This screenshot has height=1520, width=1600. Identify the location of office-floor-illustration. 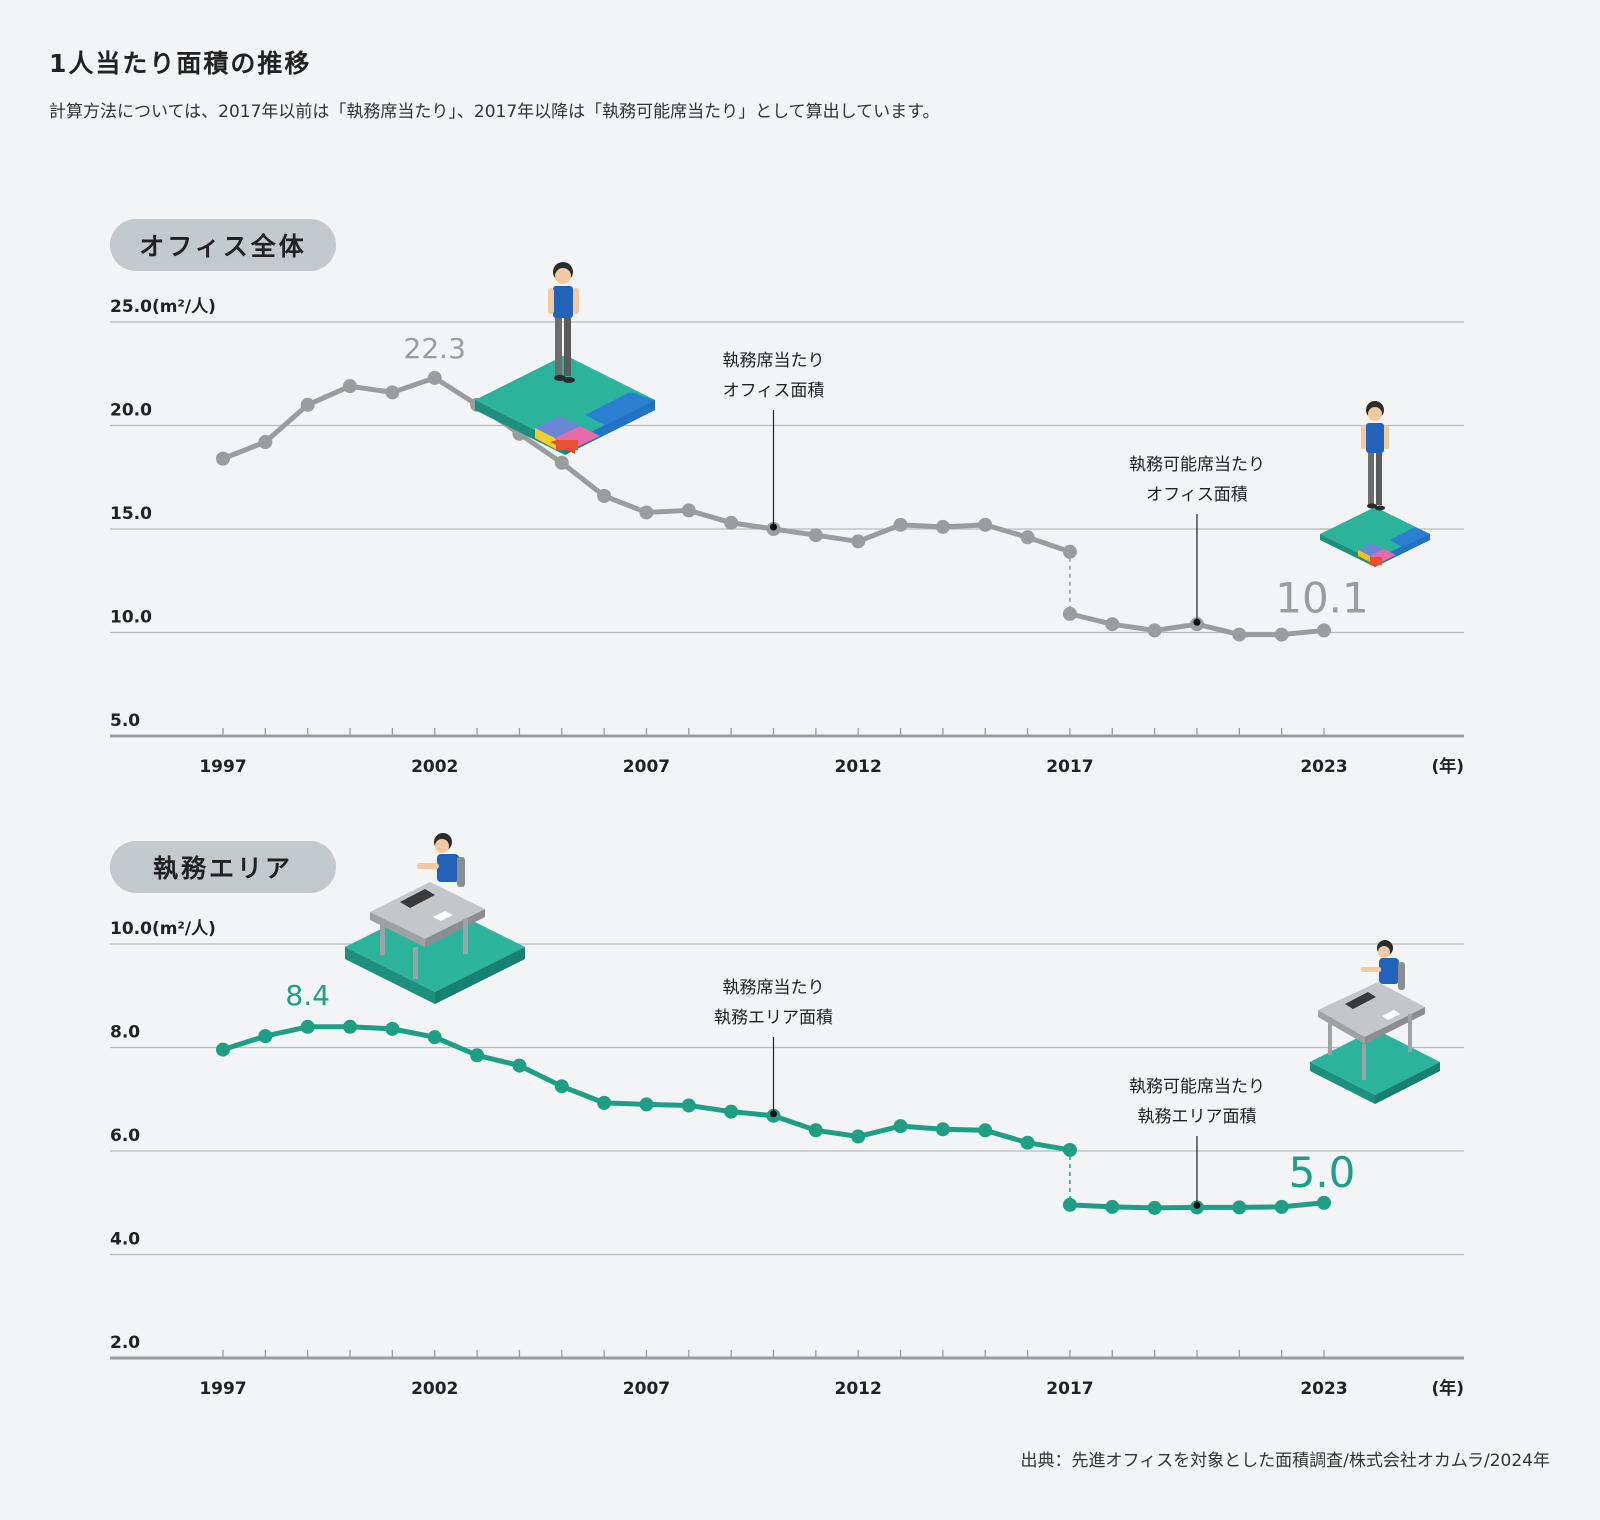
(565, 358).